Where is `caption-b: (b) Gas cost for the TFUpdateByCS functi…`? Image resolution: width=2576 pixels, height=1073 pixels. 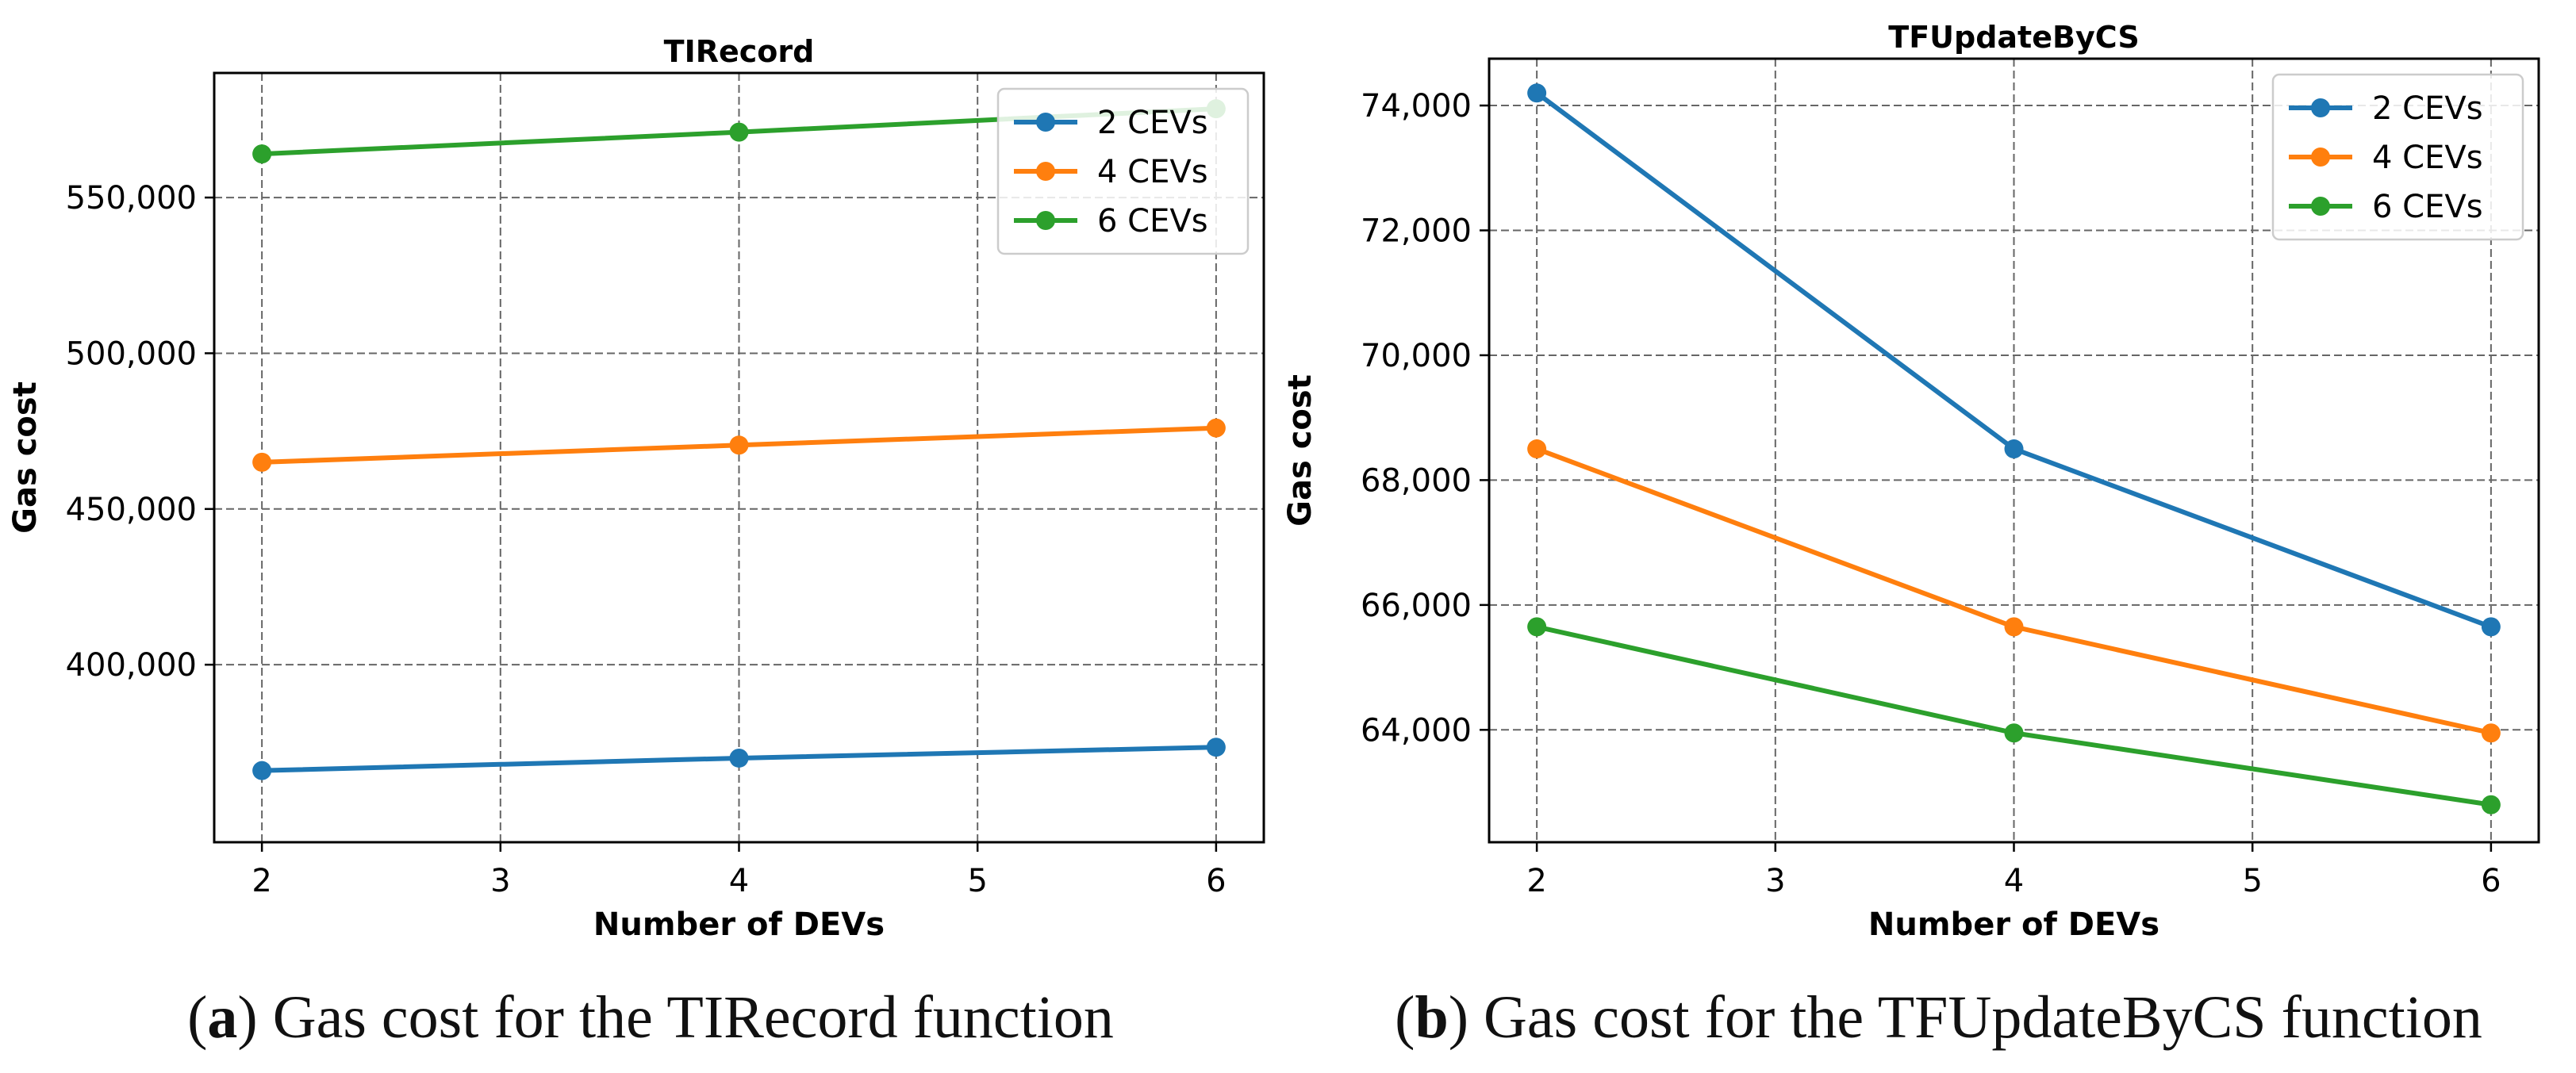 caption-b: (b) Gas cost for the TFUpdateByCS functi… is located at coordinates (1938, 1018).